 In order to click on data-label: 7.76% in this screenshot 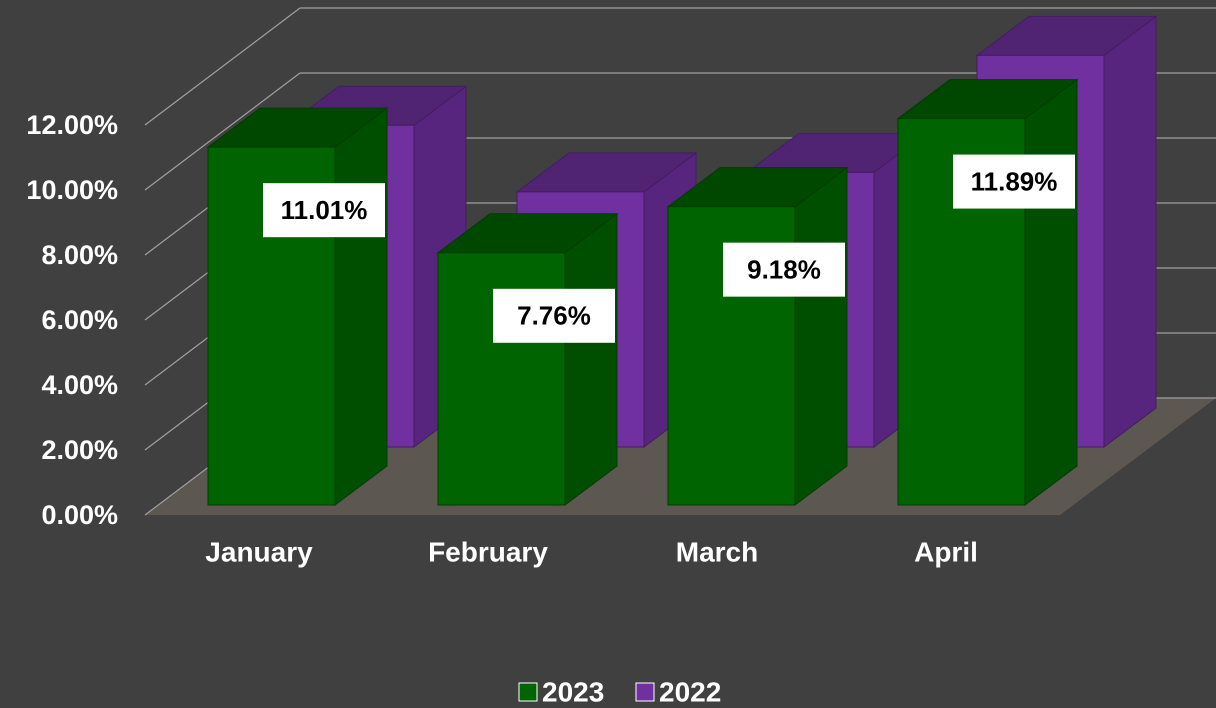, I will do `click(554, 316)`.